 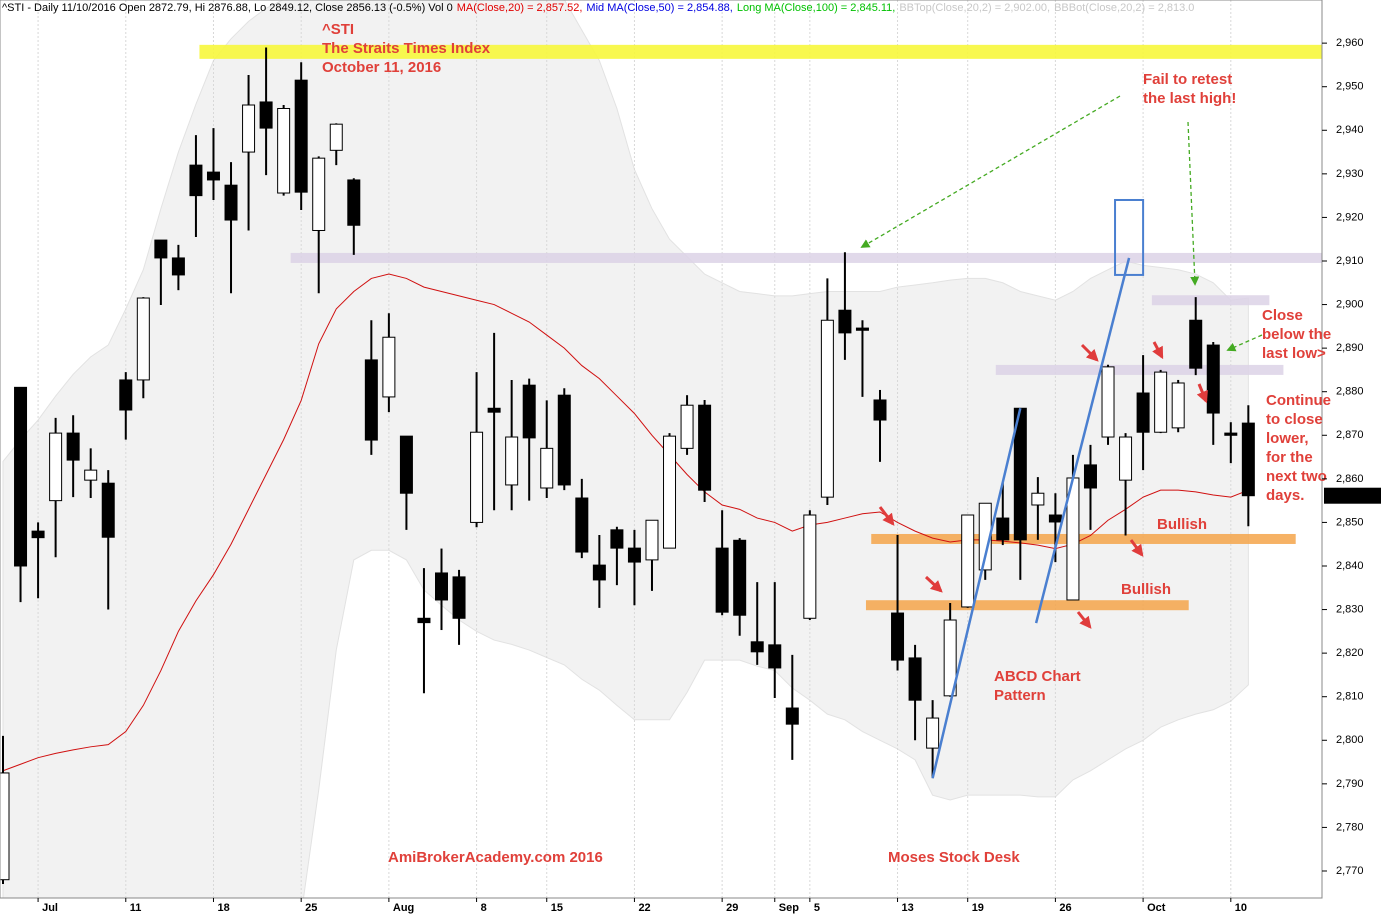 I want to click on abcd-line, so click(x=1082, y=440).